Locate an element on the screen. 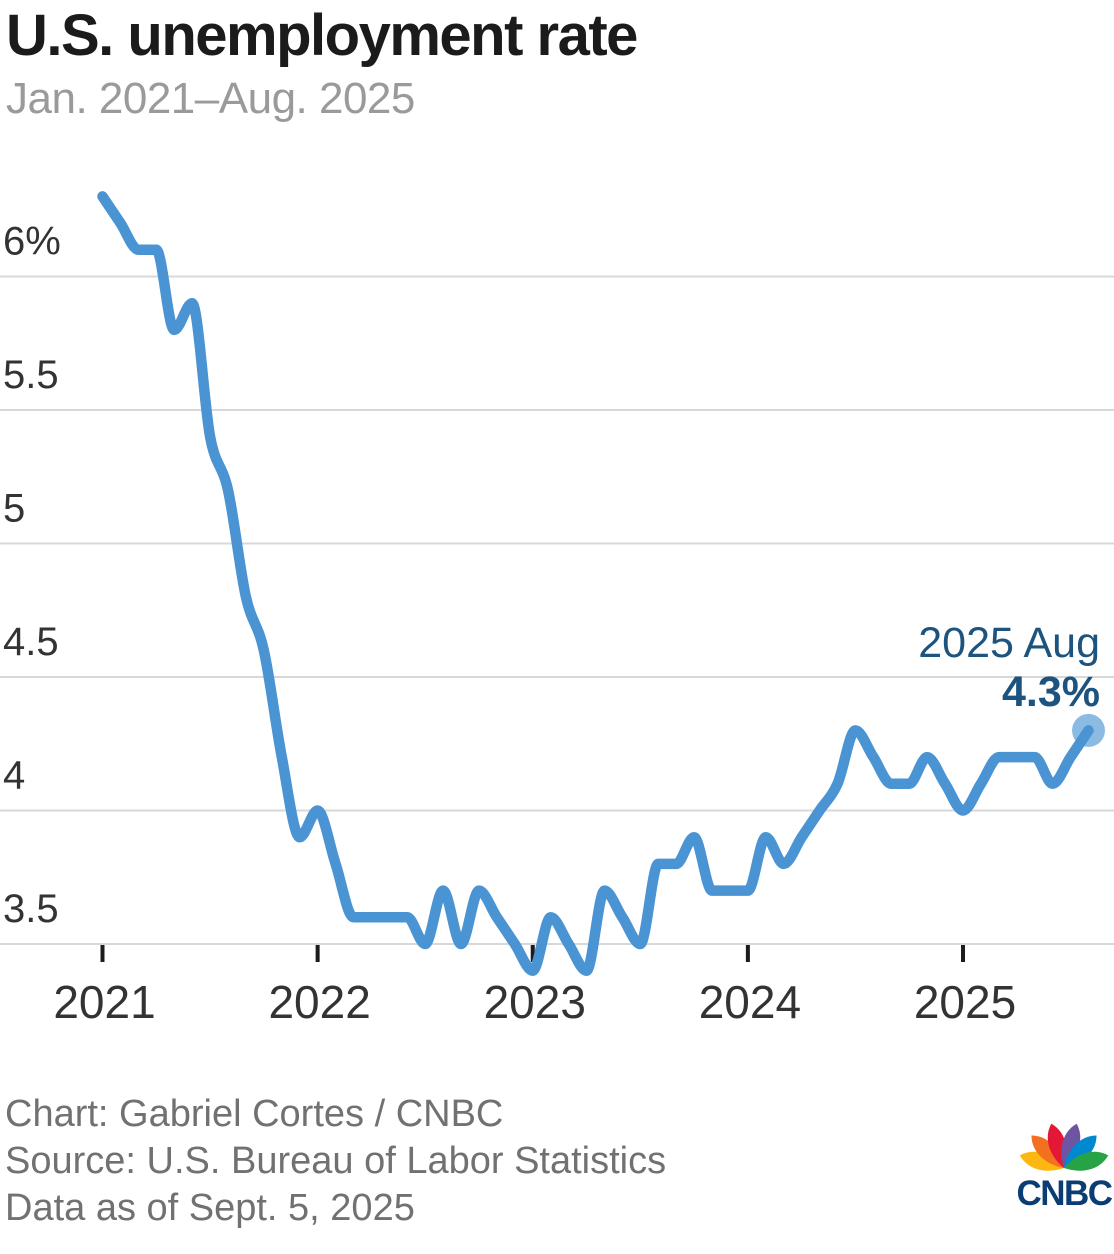 This screenshot has height=1254, width=1114. y-axis-label: 4 is located at coordinates (14, 776).